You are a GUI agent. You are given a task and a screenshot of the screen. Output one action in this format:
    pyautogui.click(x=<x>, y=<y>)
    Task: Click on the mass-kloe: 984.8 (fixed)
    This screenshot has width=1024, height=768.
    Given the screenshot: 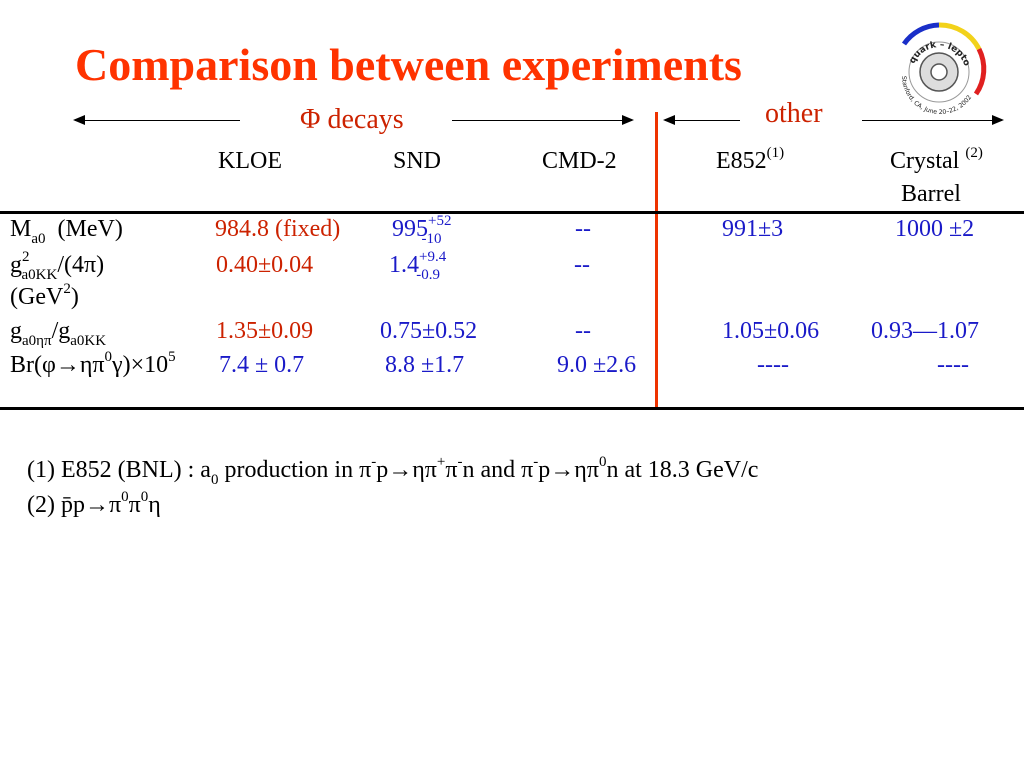 What is the action you would take?
    pyautogui.click(x=278, y=229)
    